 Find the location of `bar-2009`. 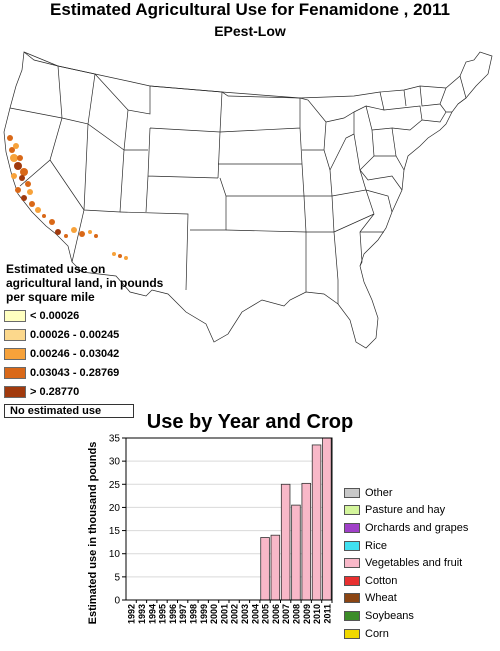

bar-2009 is located at coordinates (306, 541).